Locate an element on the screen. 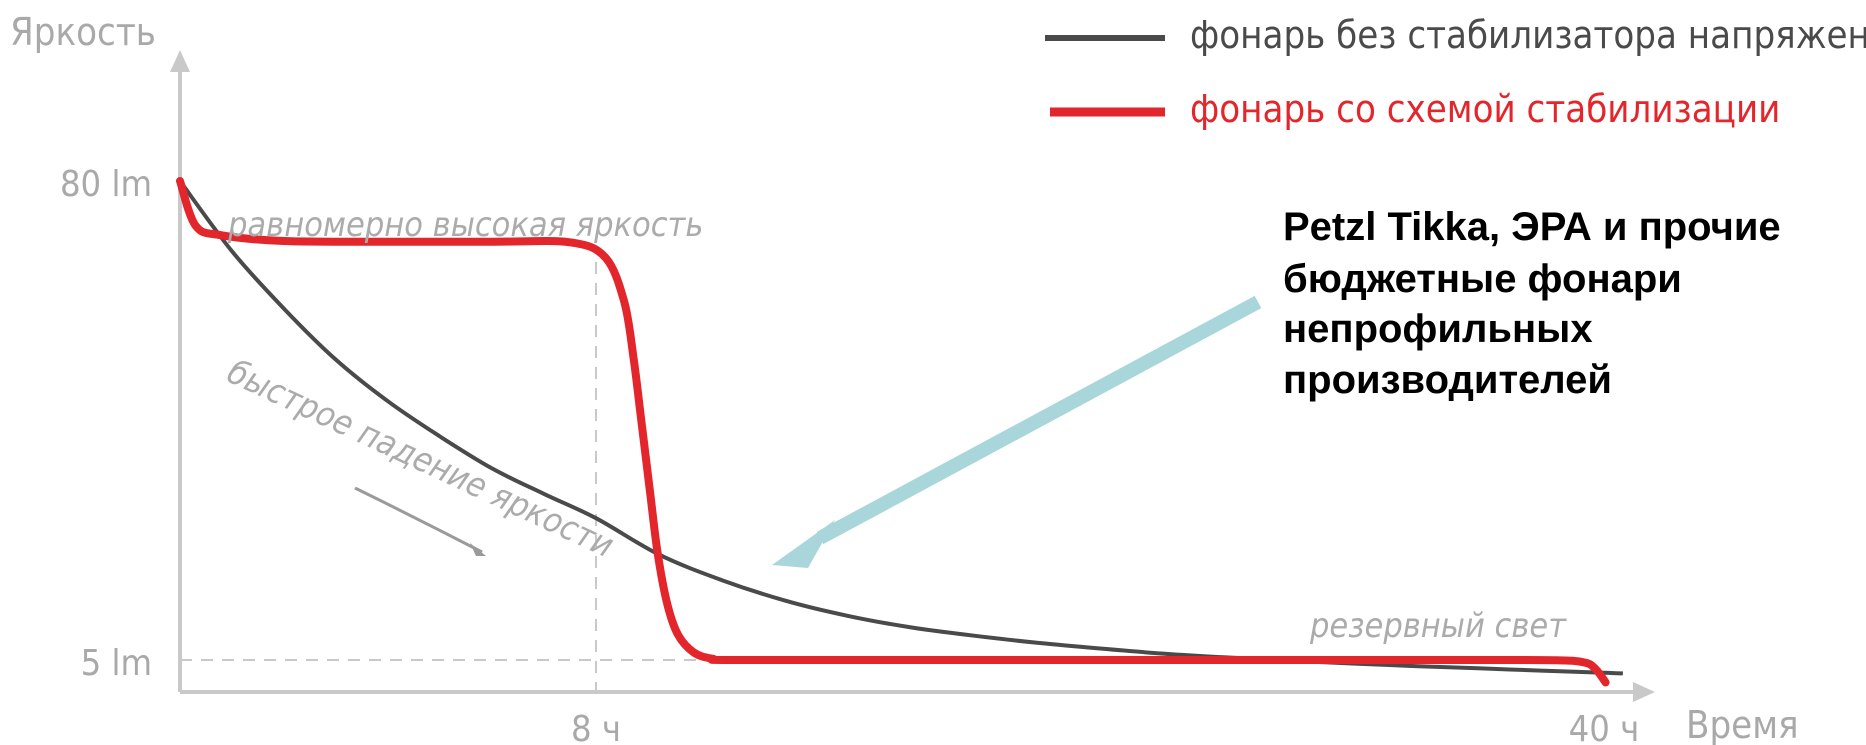 This screenshot has height=745, width=1866. annotation-uniform-brightness: равномерно высокая яркость is located at coordinates (465, 225).